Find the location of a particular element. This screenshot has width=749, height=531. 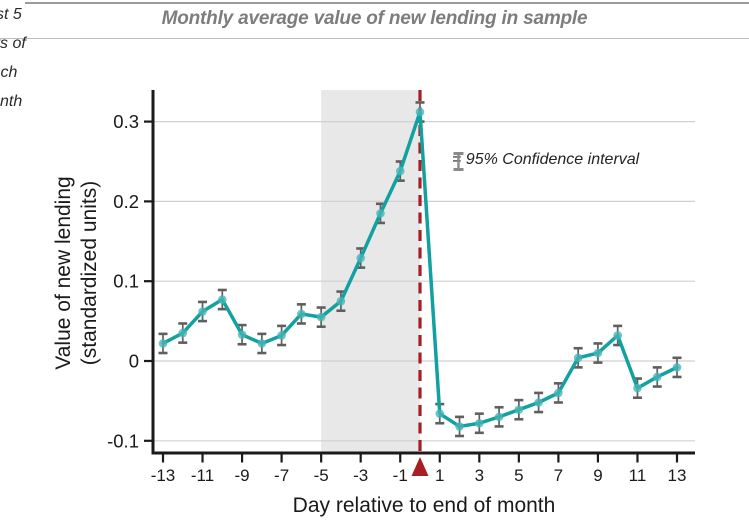

y-tick-label: 0.2 is located at coordinates (126, 201).